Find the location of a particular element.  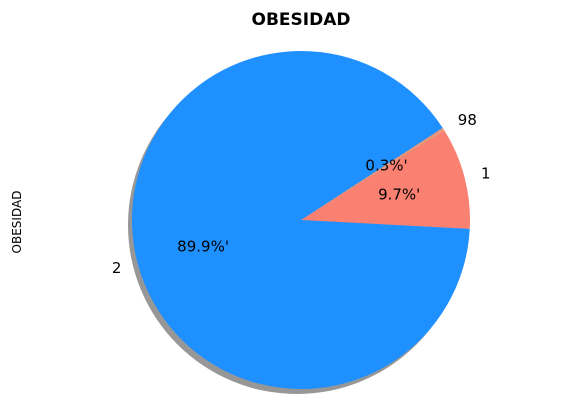

slice-label-98: 98 is located at coordinates (467, 120).